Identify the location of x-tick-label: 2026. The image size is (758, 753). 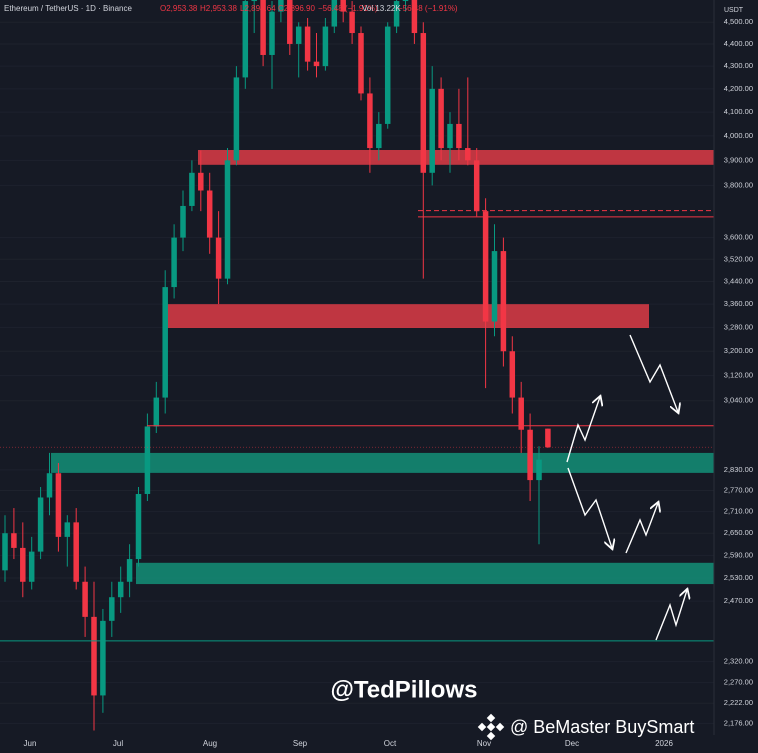
(664, 743).